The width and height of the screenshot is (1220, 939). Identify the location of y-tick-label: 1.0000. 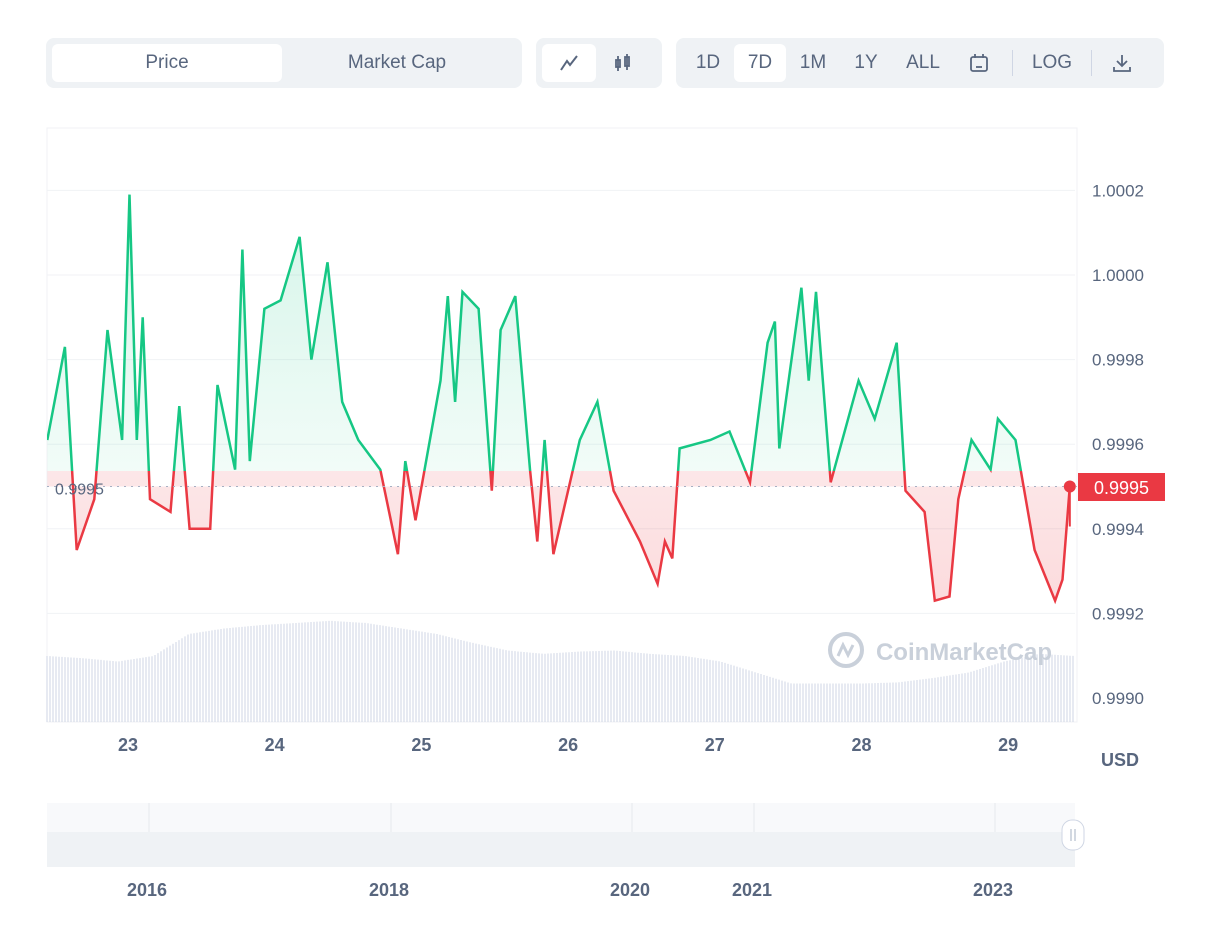
(1118, 275).